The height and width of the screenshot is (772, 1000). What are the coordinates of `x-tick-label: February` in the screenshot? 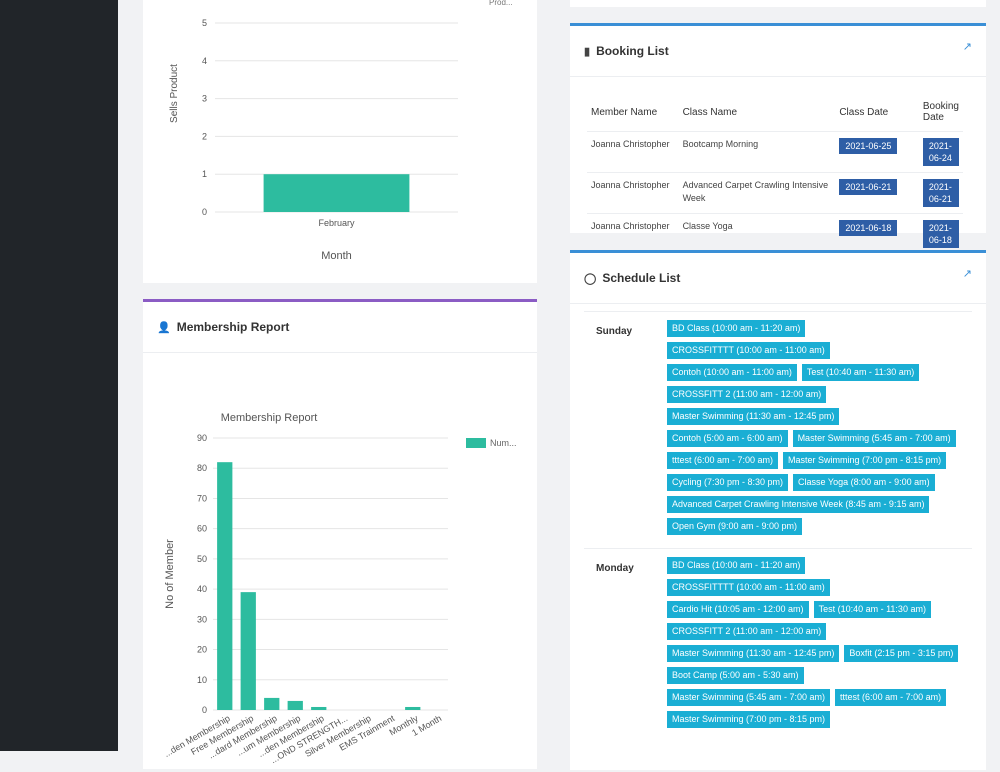 It's located at (336, 223).